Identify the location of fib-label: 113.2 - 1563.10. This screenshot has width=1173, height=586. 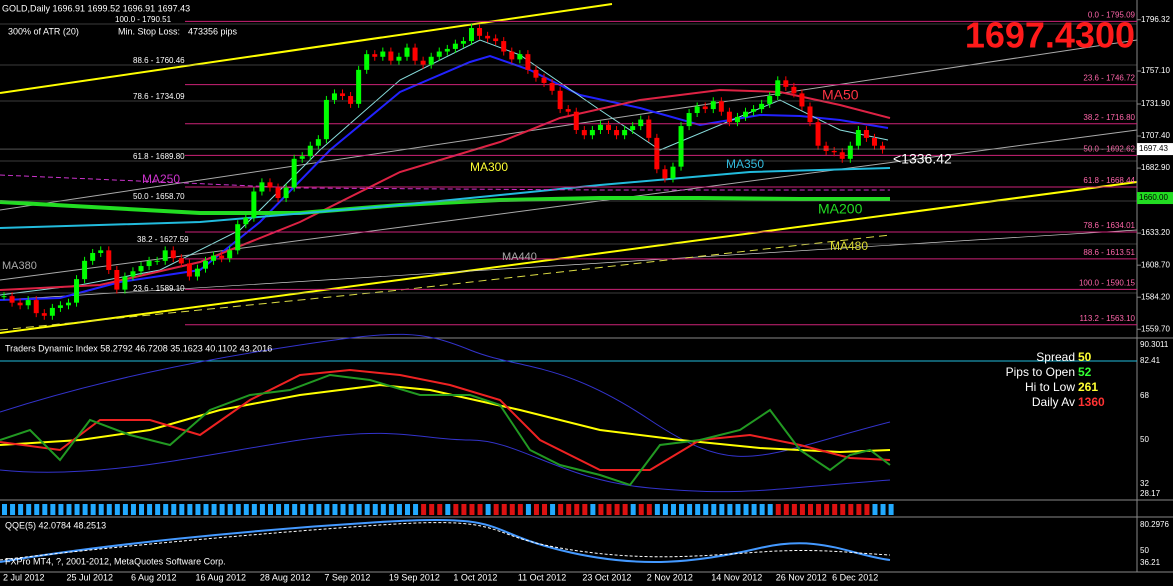
(1108, 318).